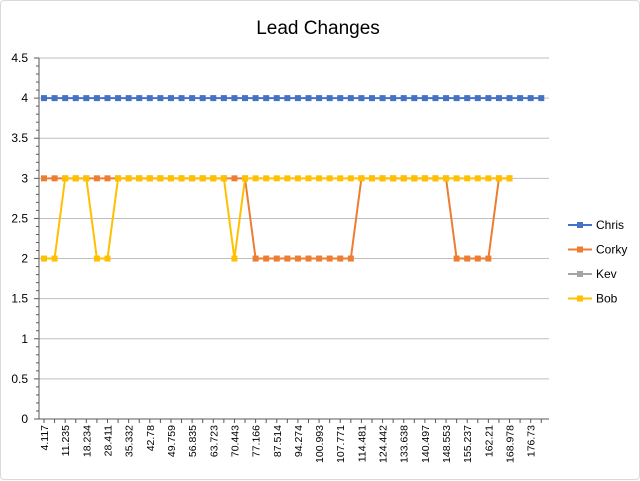 The height and width of the screenshot is (481, 640). I want to click on legend-item-chris: Chris, so click(596, 225).